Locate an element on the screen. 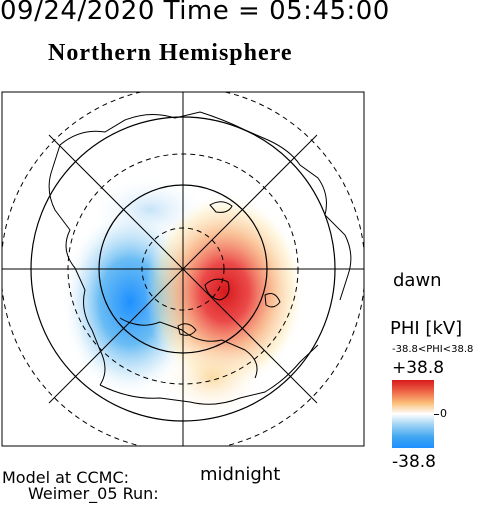 The image size is (484, 508). colorbar-max-label: +38.8 is located at coordinates (418, 368).